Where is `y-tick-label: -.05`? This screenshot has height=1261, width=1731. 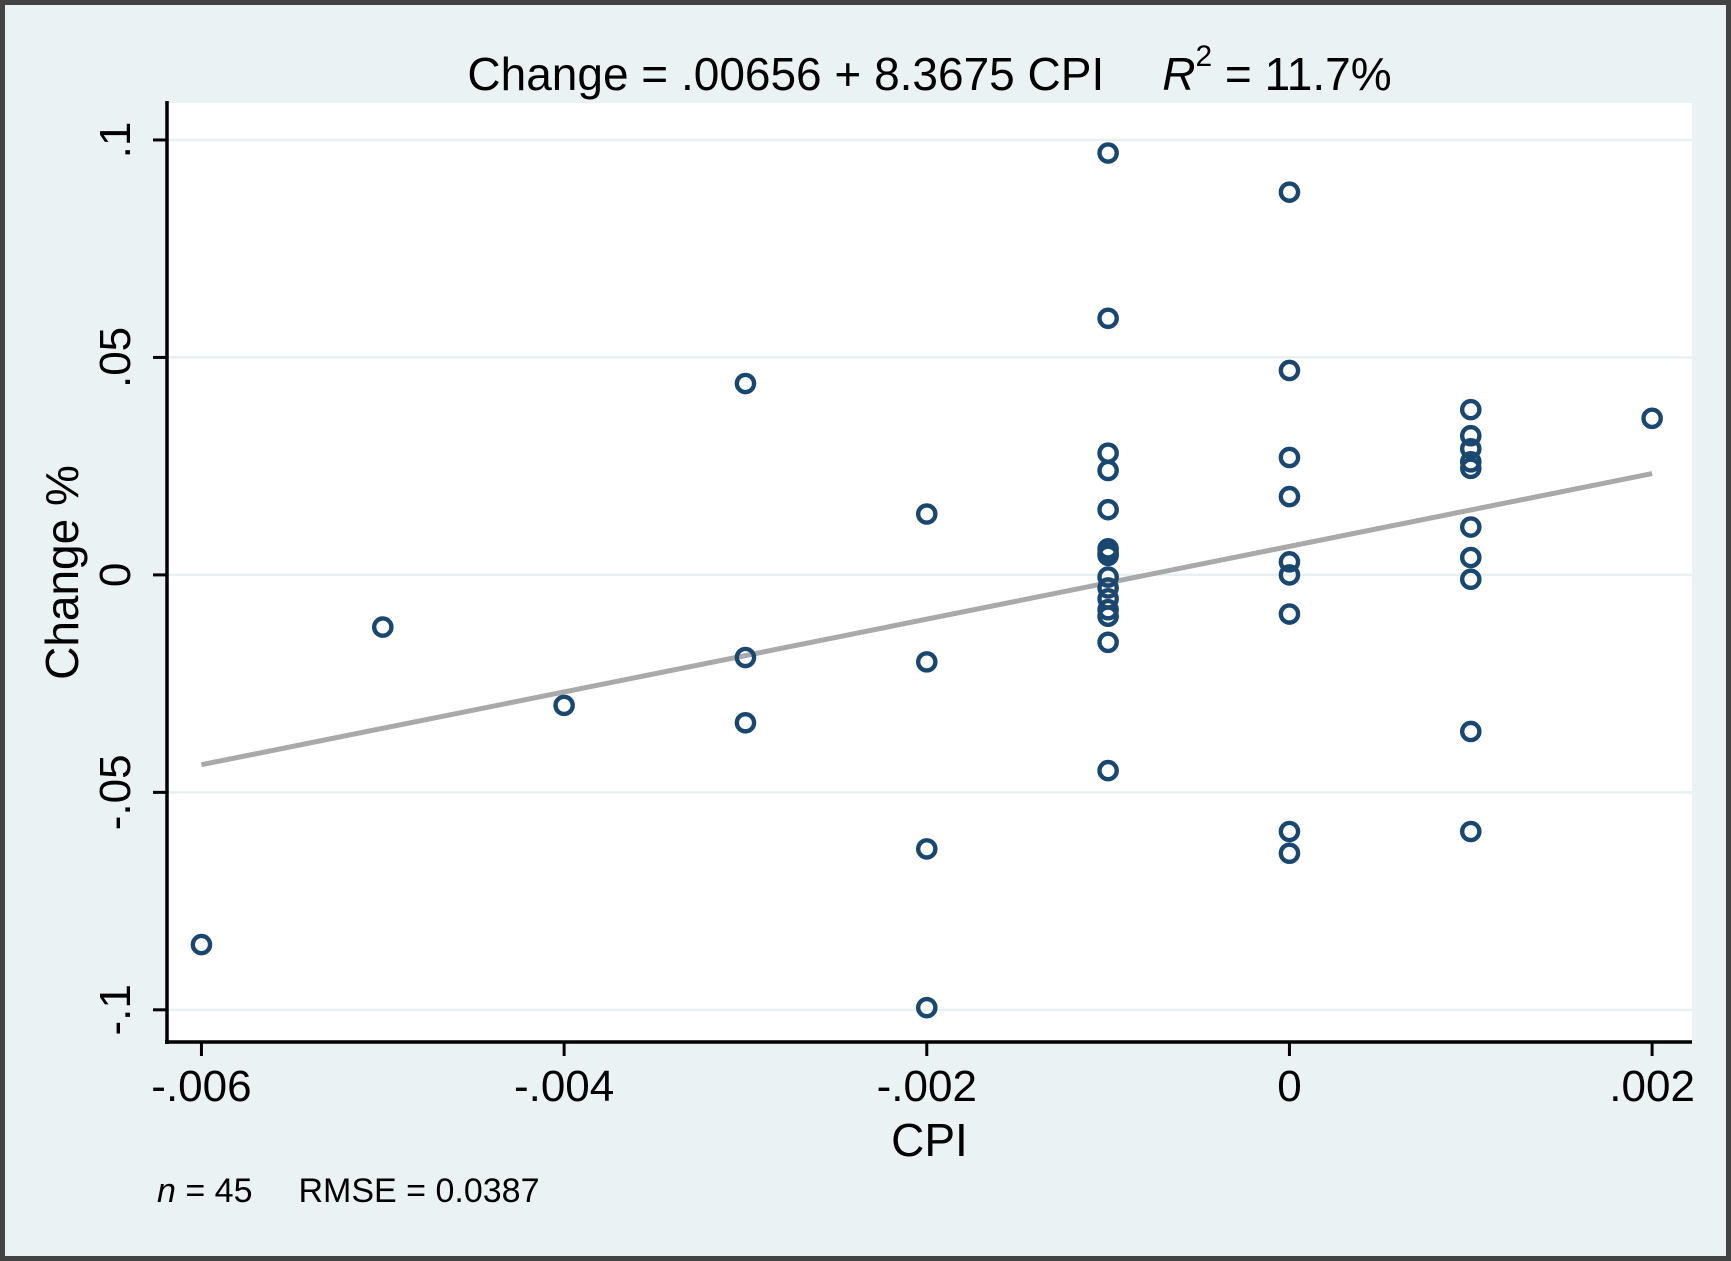 y-tick-label: -.05 is located at coordinates (115, 792).